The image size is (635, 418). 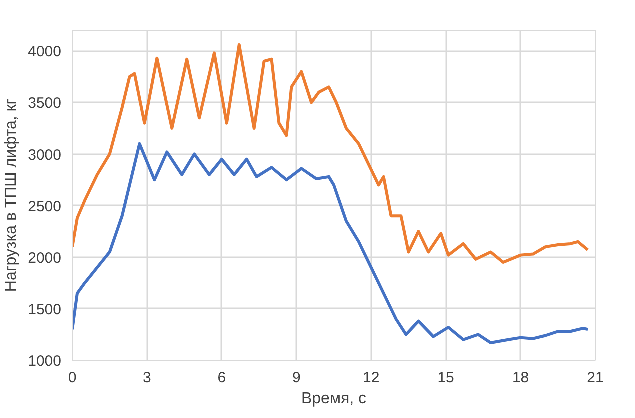 I want to click on x-tick-label: 6, so click(x=222, y=378).